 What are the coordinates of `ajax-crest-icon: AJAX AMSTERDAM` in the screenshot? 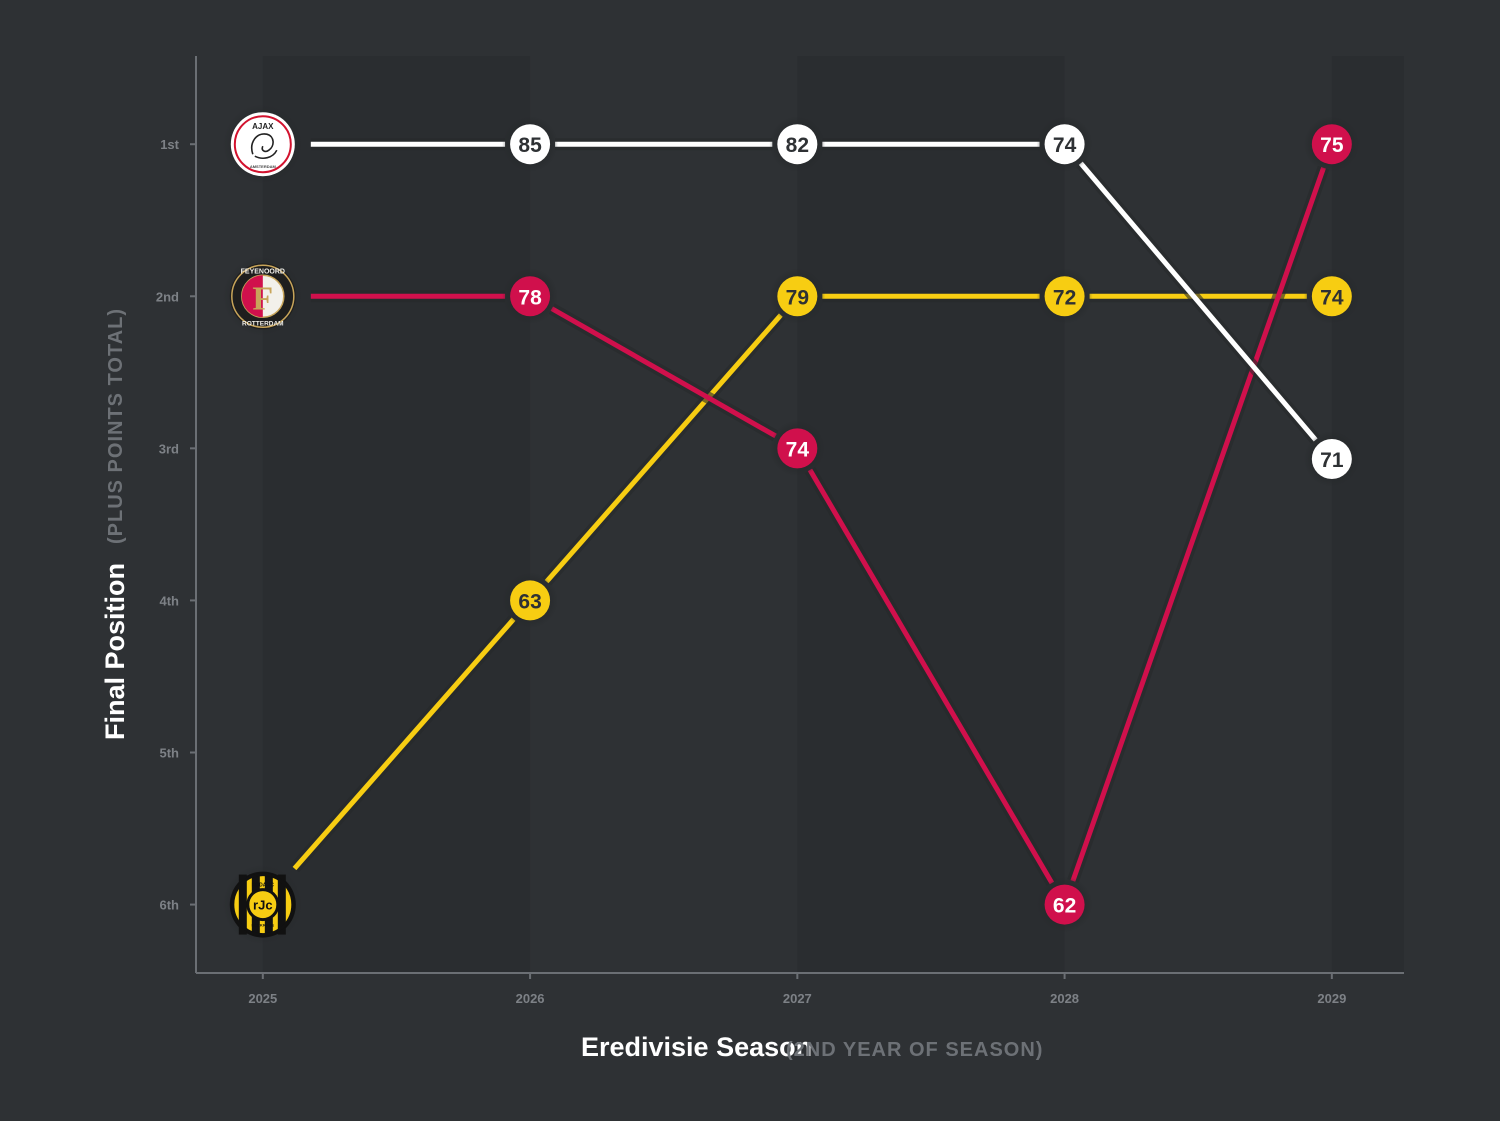 It's located at (262, 144).